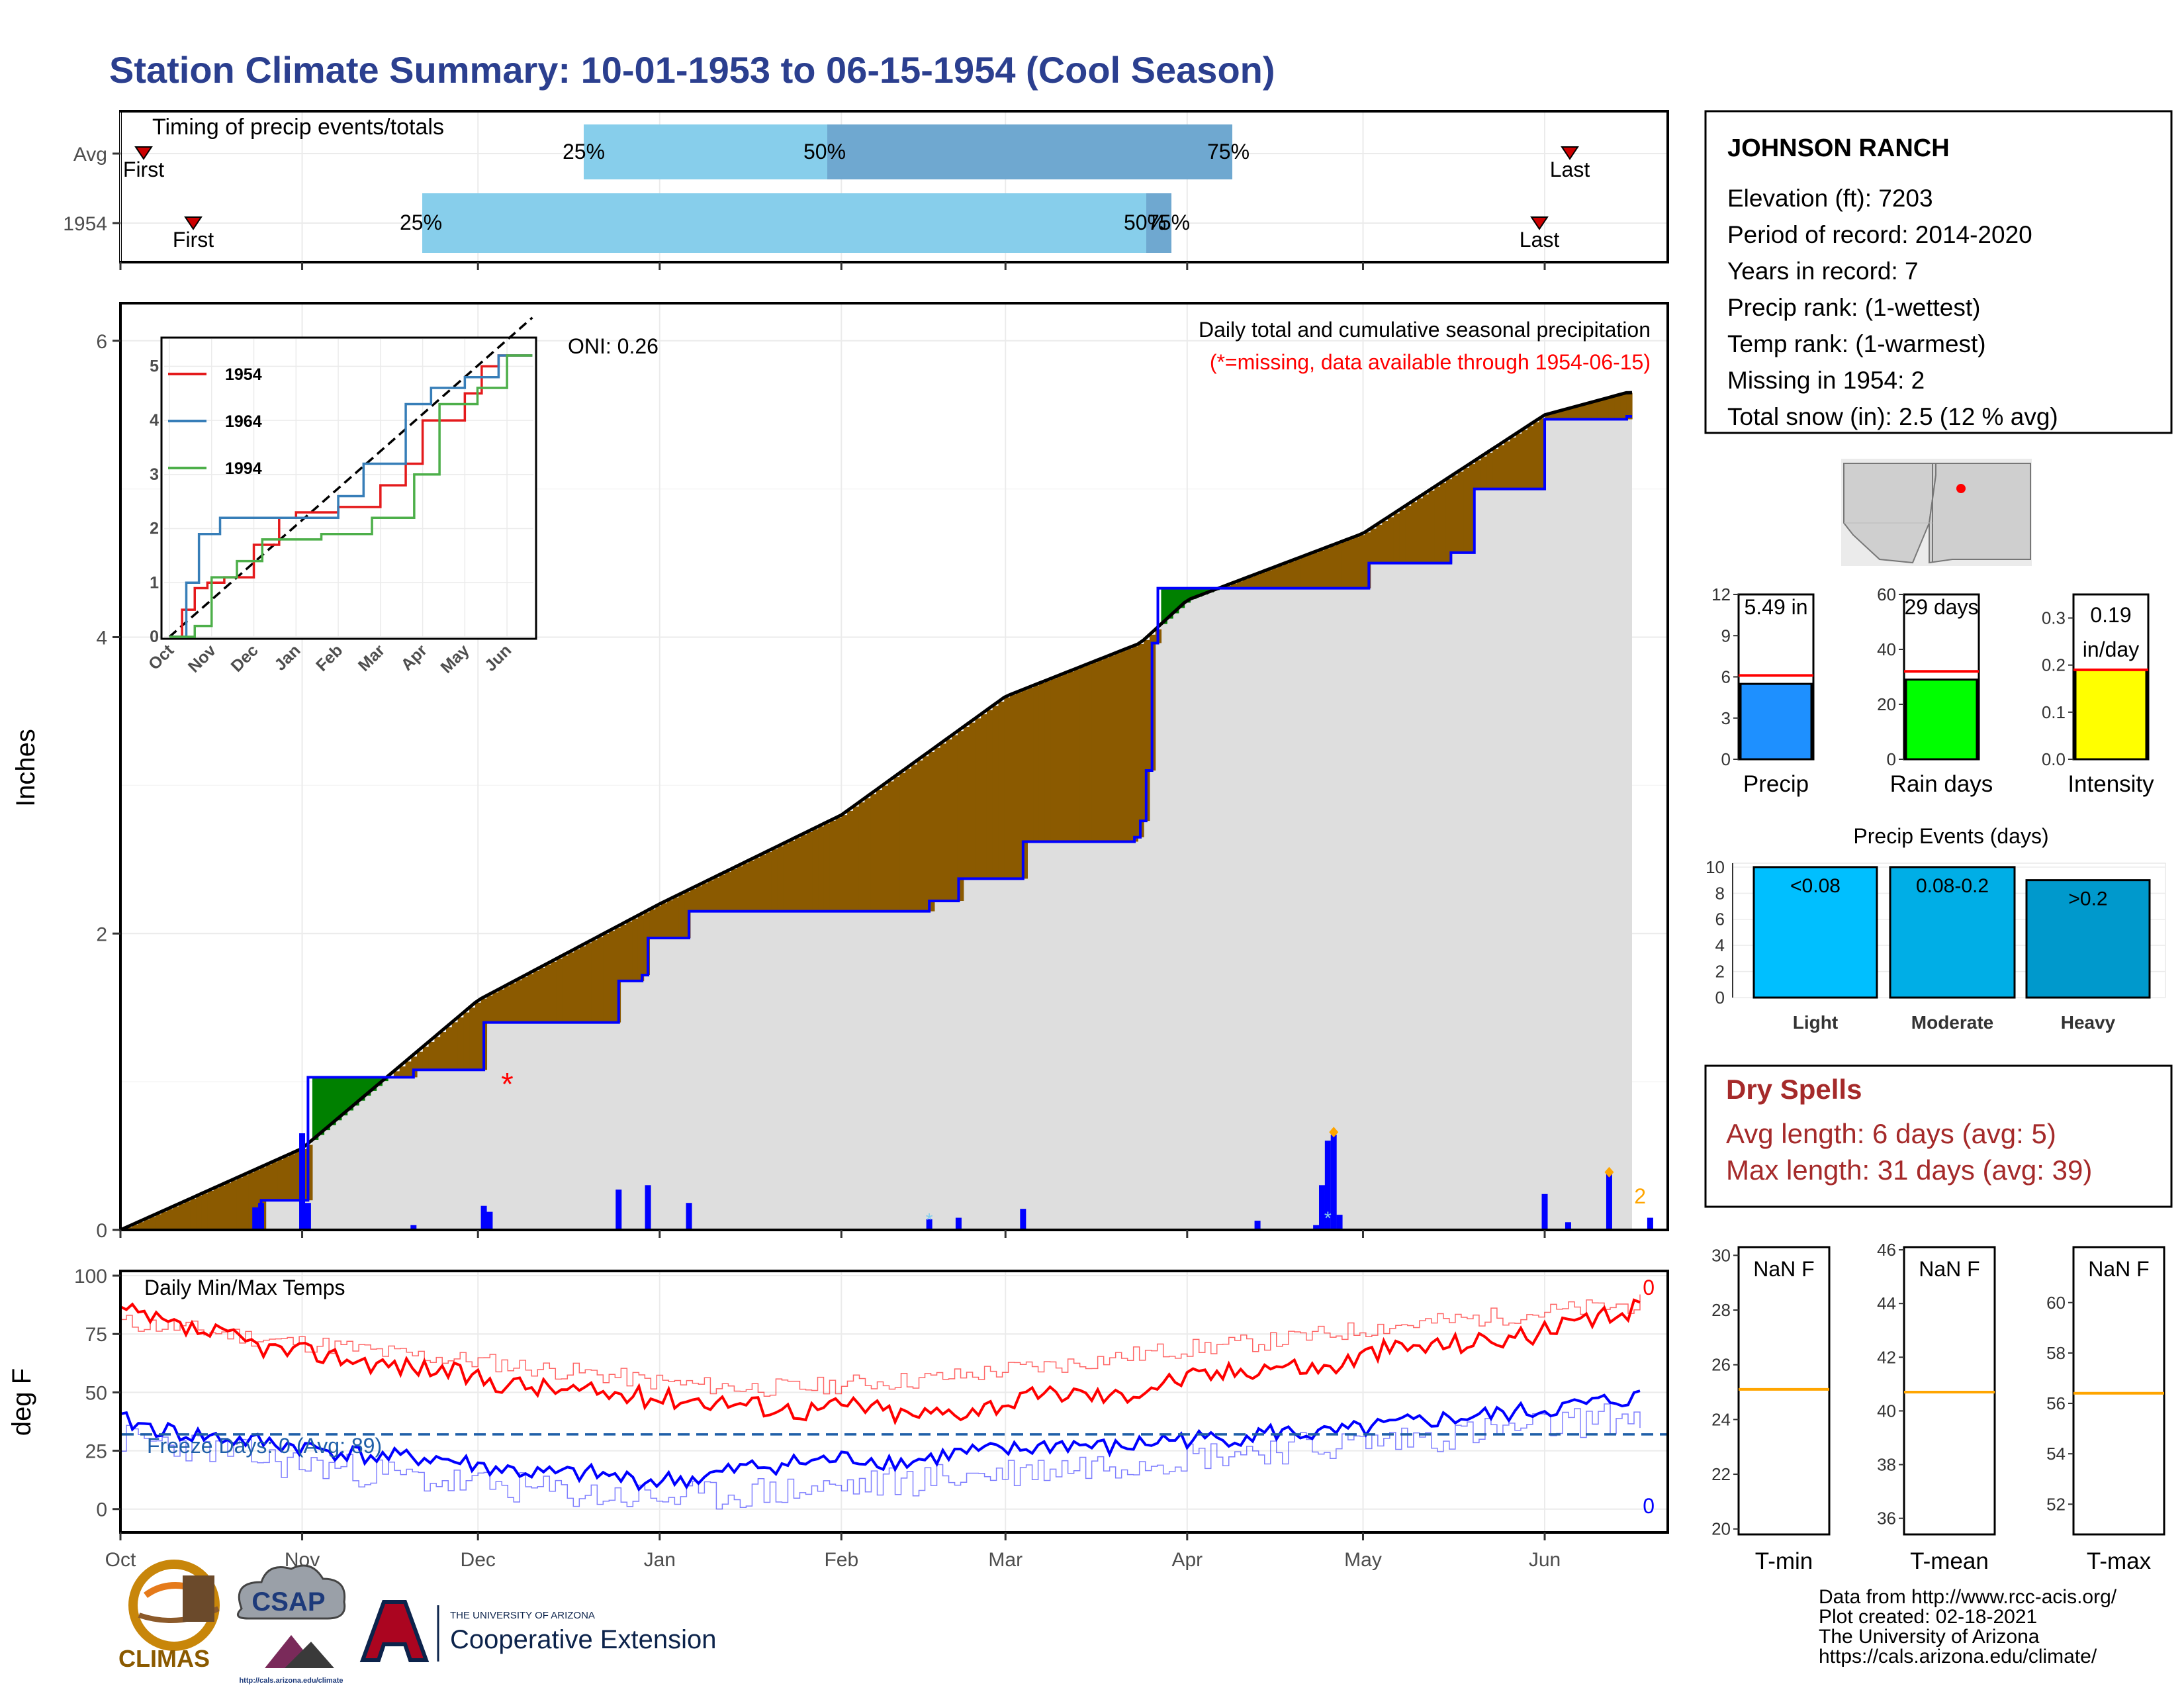 The image size is (2184, 1688). Describe the element at coordinates (143, 169) in the screenshot. I see `avg-first-label: First` at that location.